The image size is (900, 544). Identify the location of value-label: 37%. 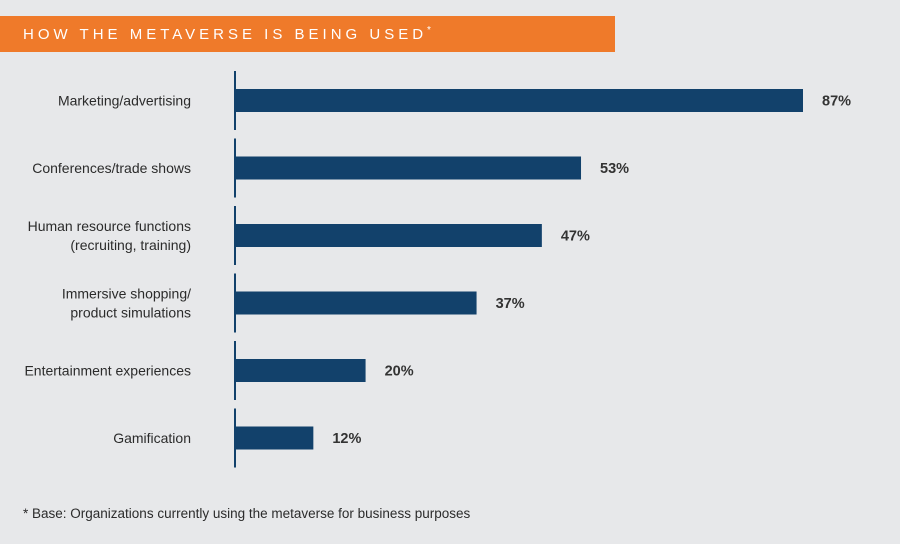
(510, 304).